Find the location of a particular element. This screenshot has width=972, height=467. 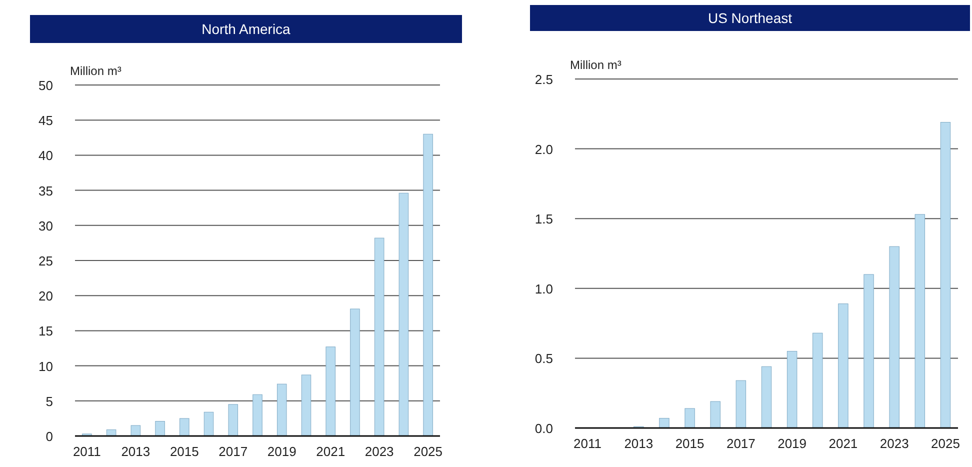

y-tick-label: 20 is located at coordinates (45, 296).